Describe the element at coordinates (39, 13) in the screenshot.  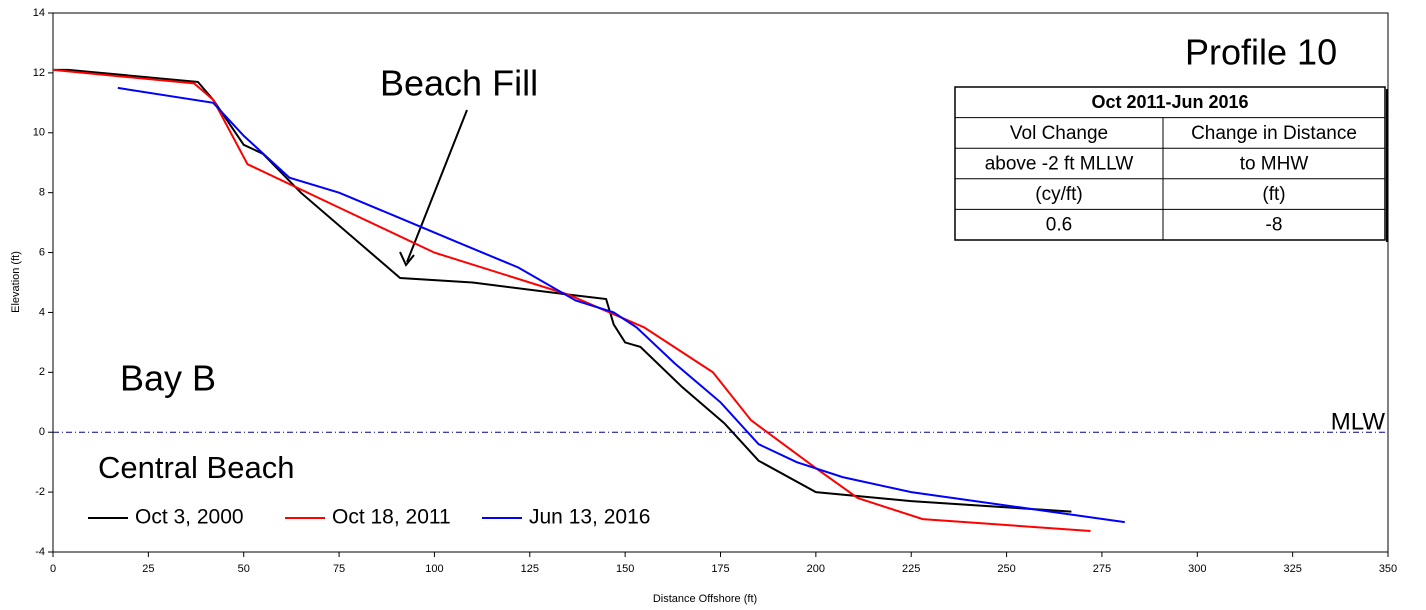
I see `y-tick-label: 14` at that location.